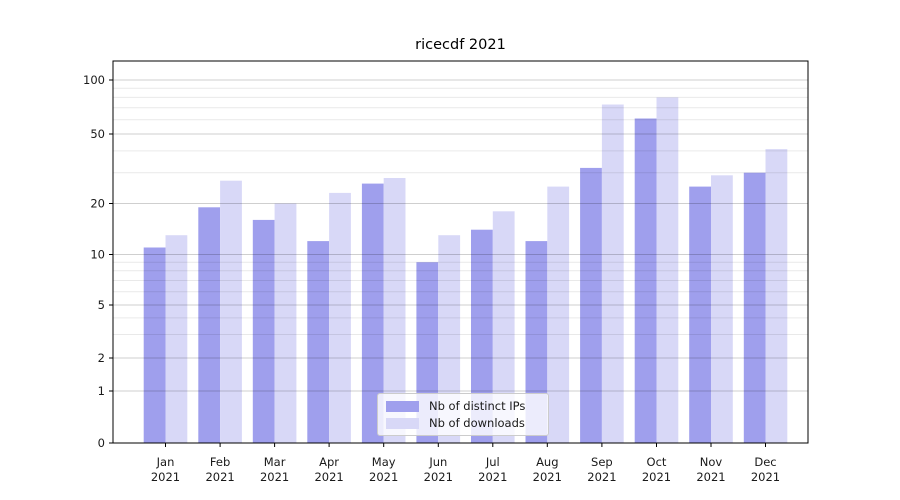 The height and width of the screenshot is (500, 900). Describe the element at coordinates (477, 423) in the screenshot. I see `legend-label-downloads: Nb of downloads` at that location.